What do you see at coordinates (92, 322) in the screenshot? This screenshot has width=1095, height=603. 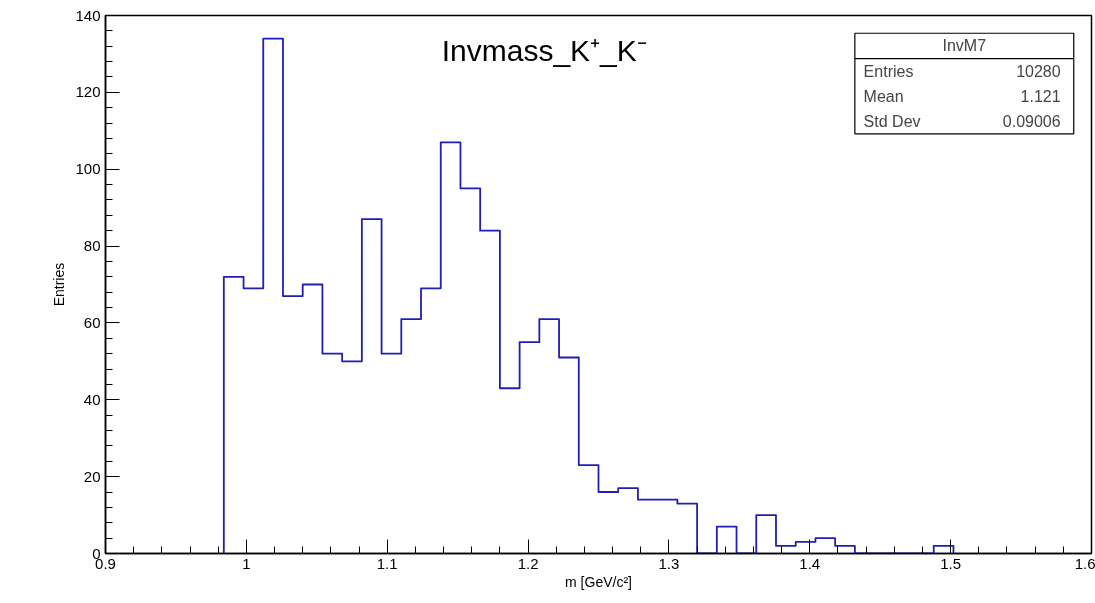 I see `y-tick-label: 60` at bounding box center [92, 322].